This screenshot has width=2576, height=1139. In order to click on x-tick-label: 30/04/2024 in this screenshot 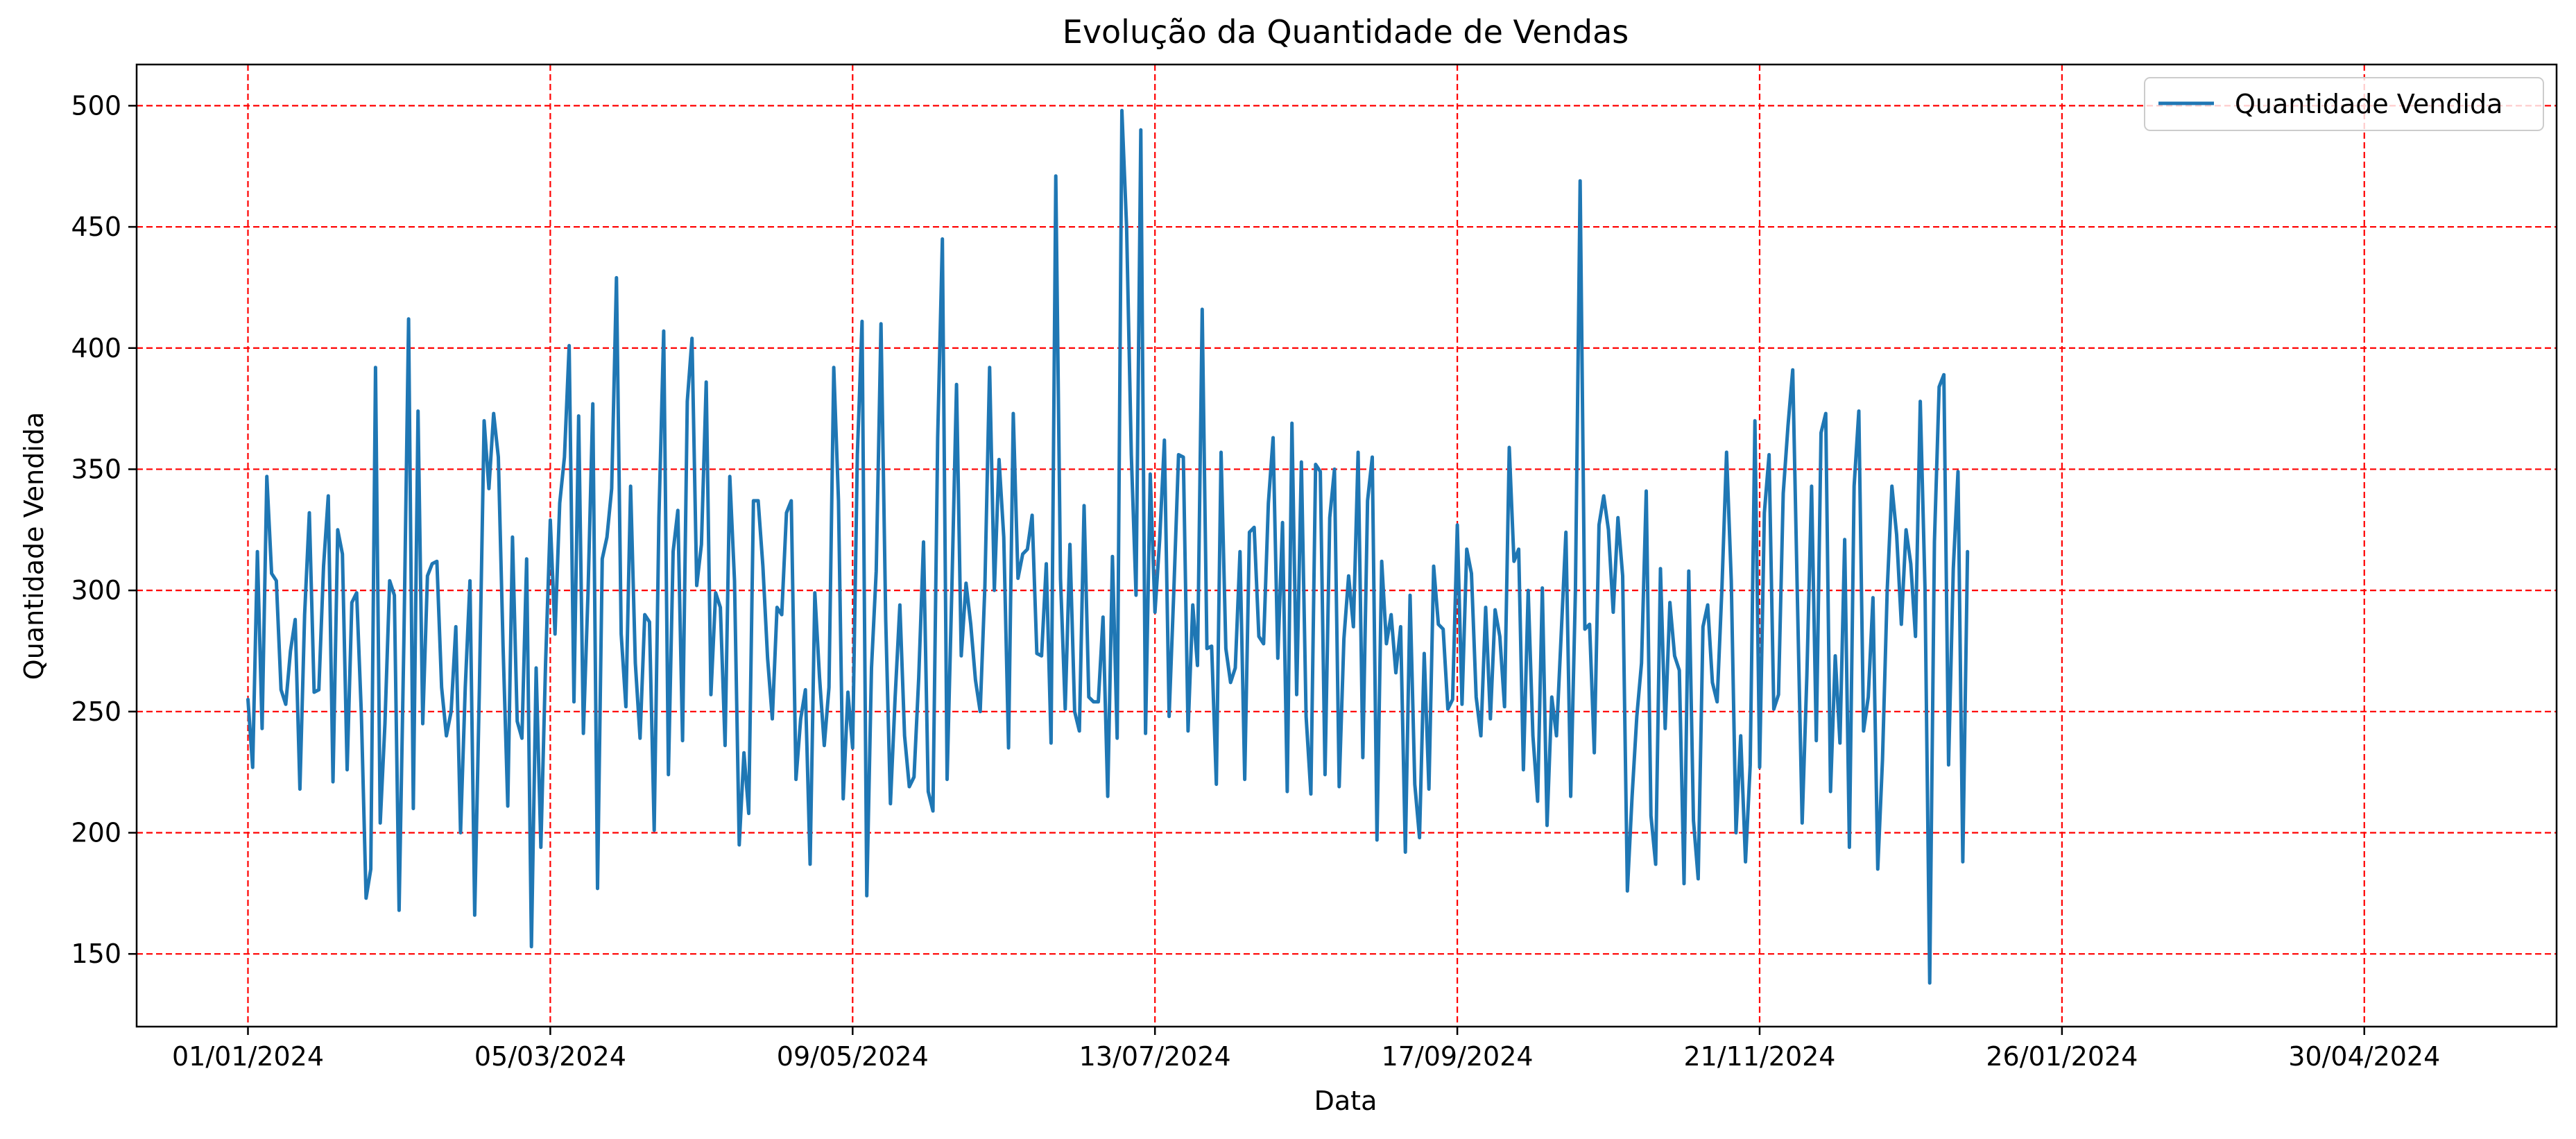, I will do `click(2364, 1056)`.